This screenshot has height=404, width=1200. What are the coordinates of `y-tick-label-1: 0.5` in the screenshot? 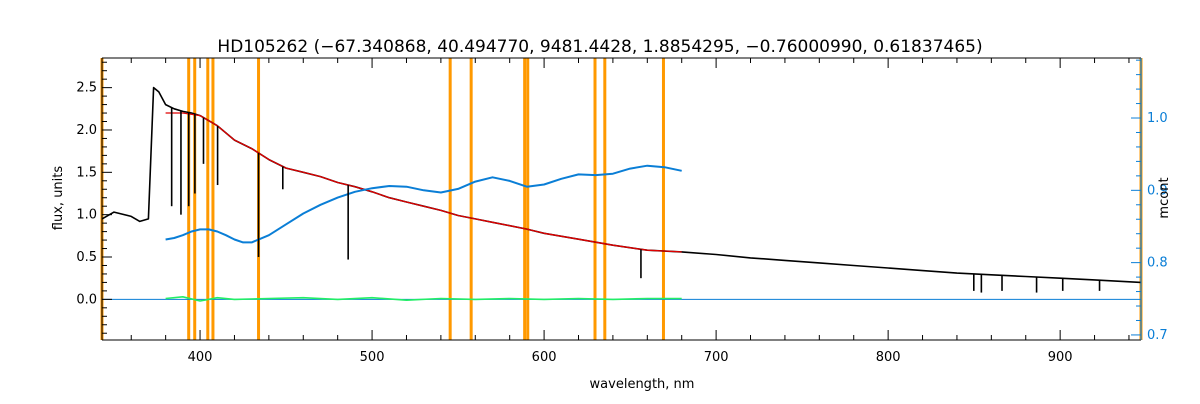 It's located at (86, 257).